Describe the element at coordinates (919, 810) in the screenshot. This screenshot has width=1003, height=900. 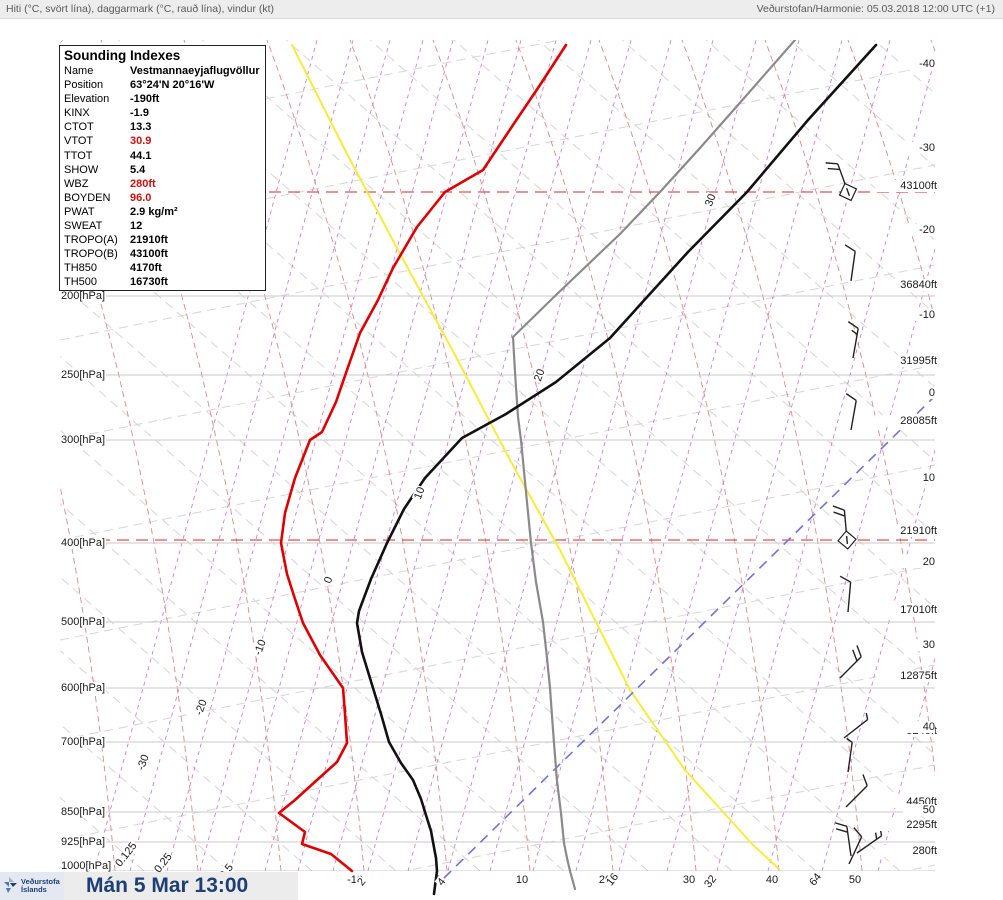
I see `isotherm-label-right: 50` at that location.